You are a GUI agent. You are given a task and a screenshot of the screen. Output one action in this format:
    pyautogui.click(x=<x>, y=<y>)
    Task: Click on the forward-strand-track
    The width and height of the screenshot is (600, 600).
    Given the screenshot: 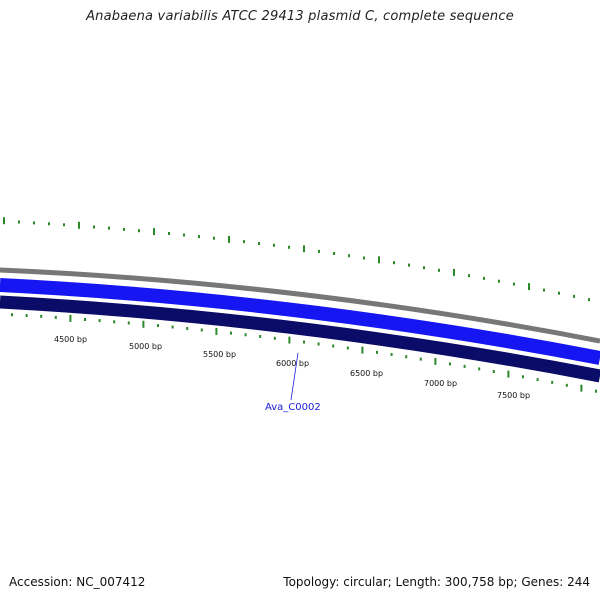 What is the action you would take?
    pyautogui.click(x=300, y=321)
    